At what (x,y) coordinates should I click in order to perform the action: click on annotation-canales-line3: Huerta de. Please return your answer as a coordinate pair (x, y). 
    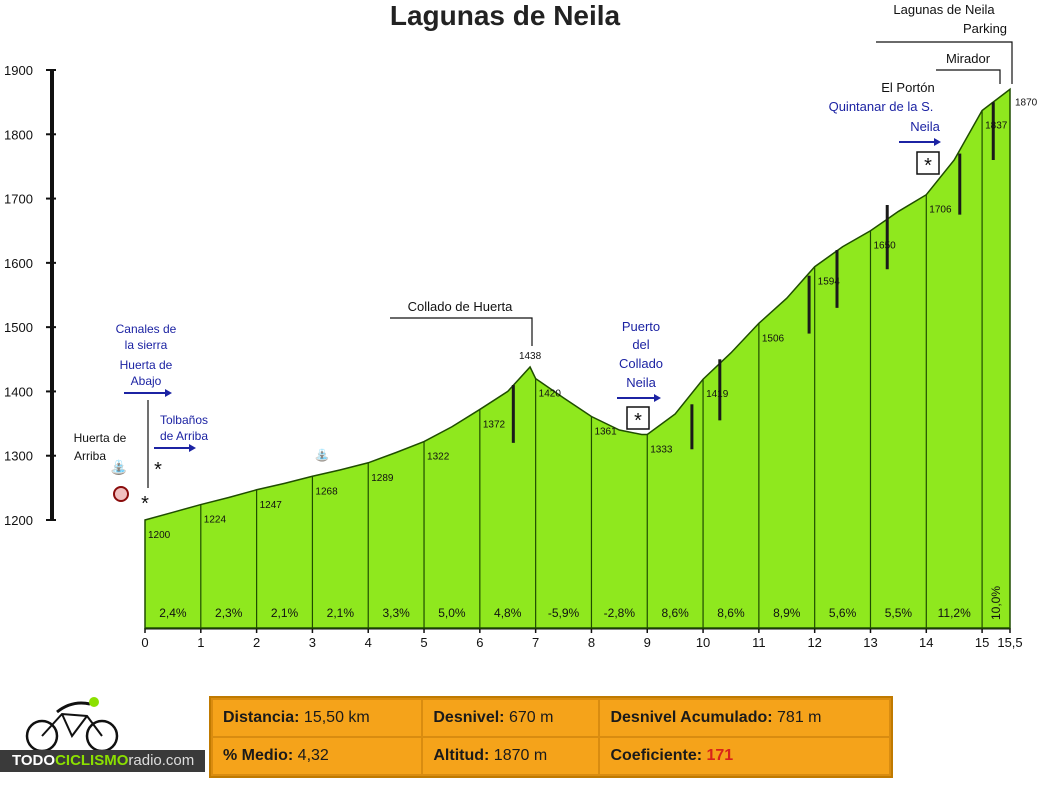
    Looking at the image, I should click on (146, 365).